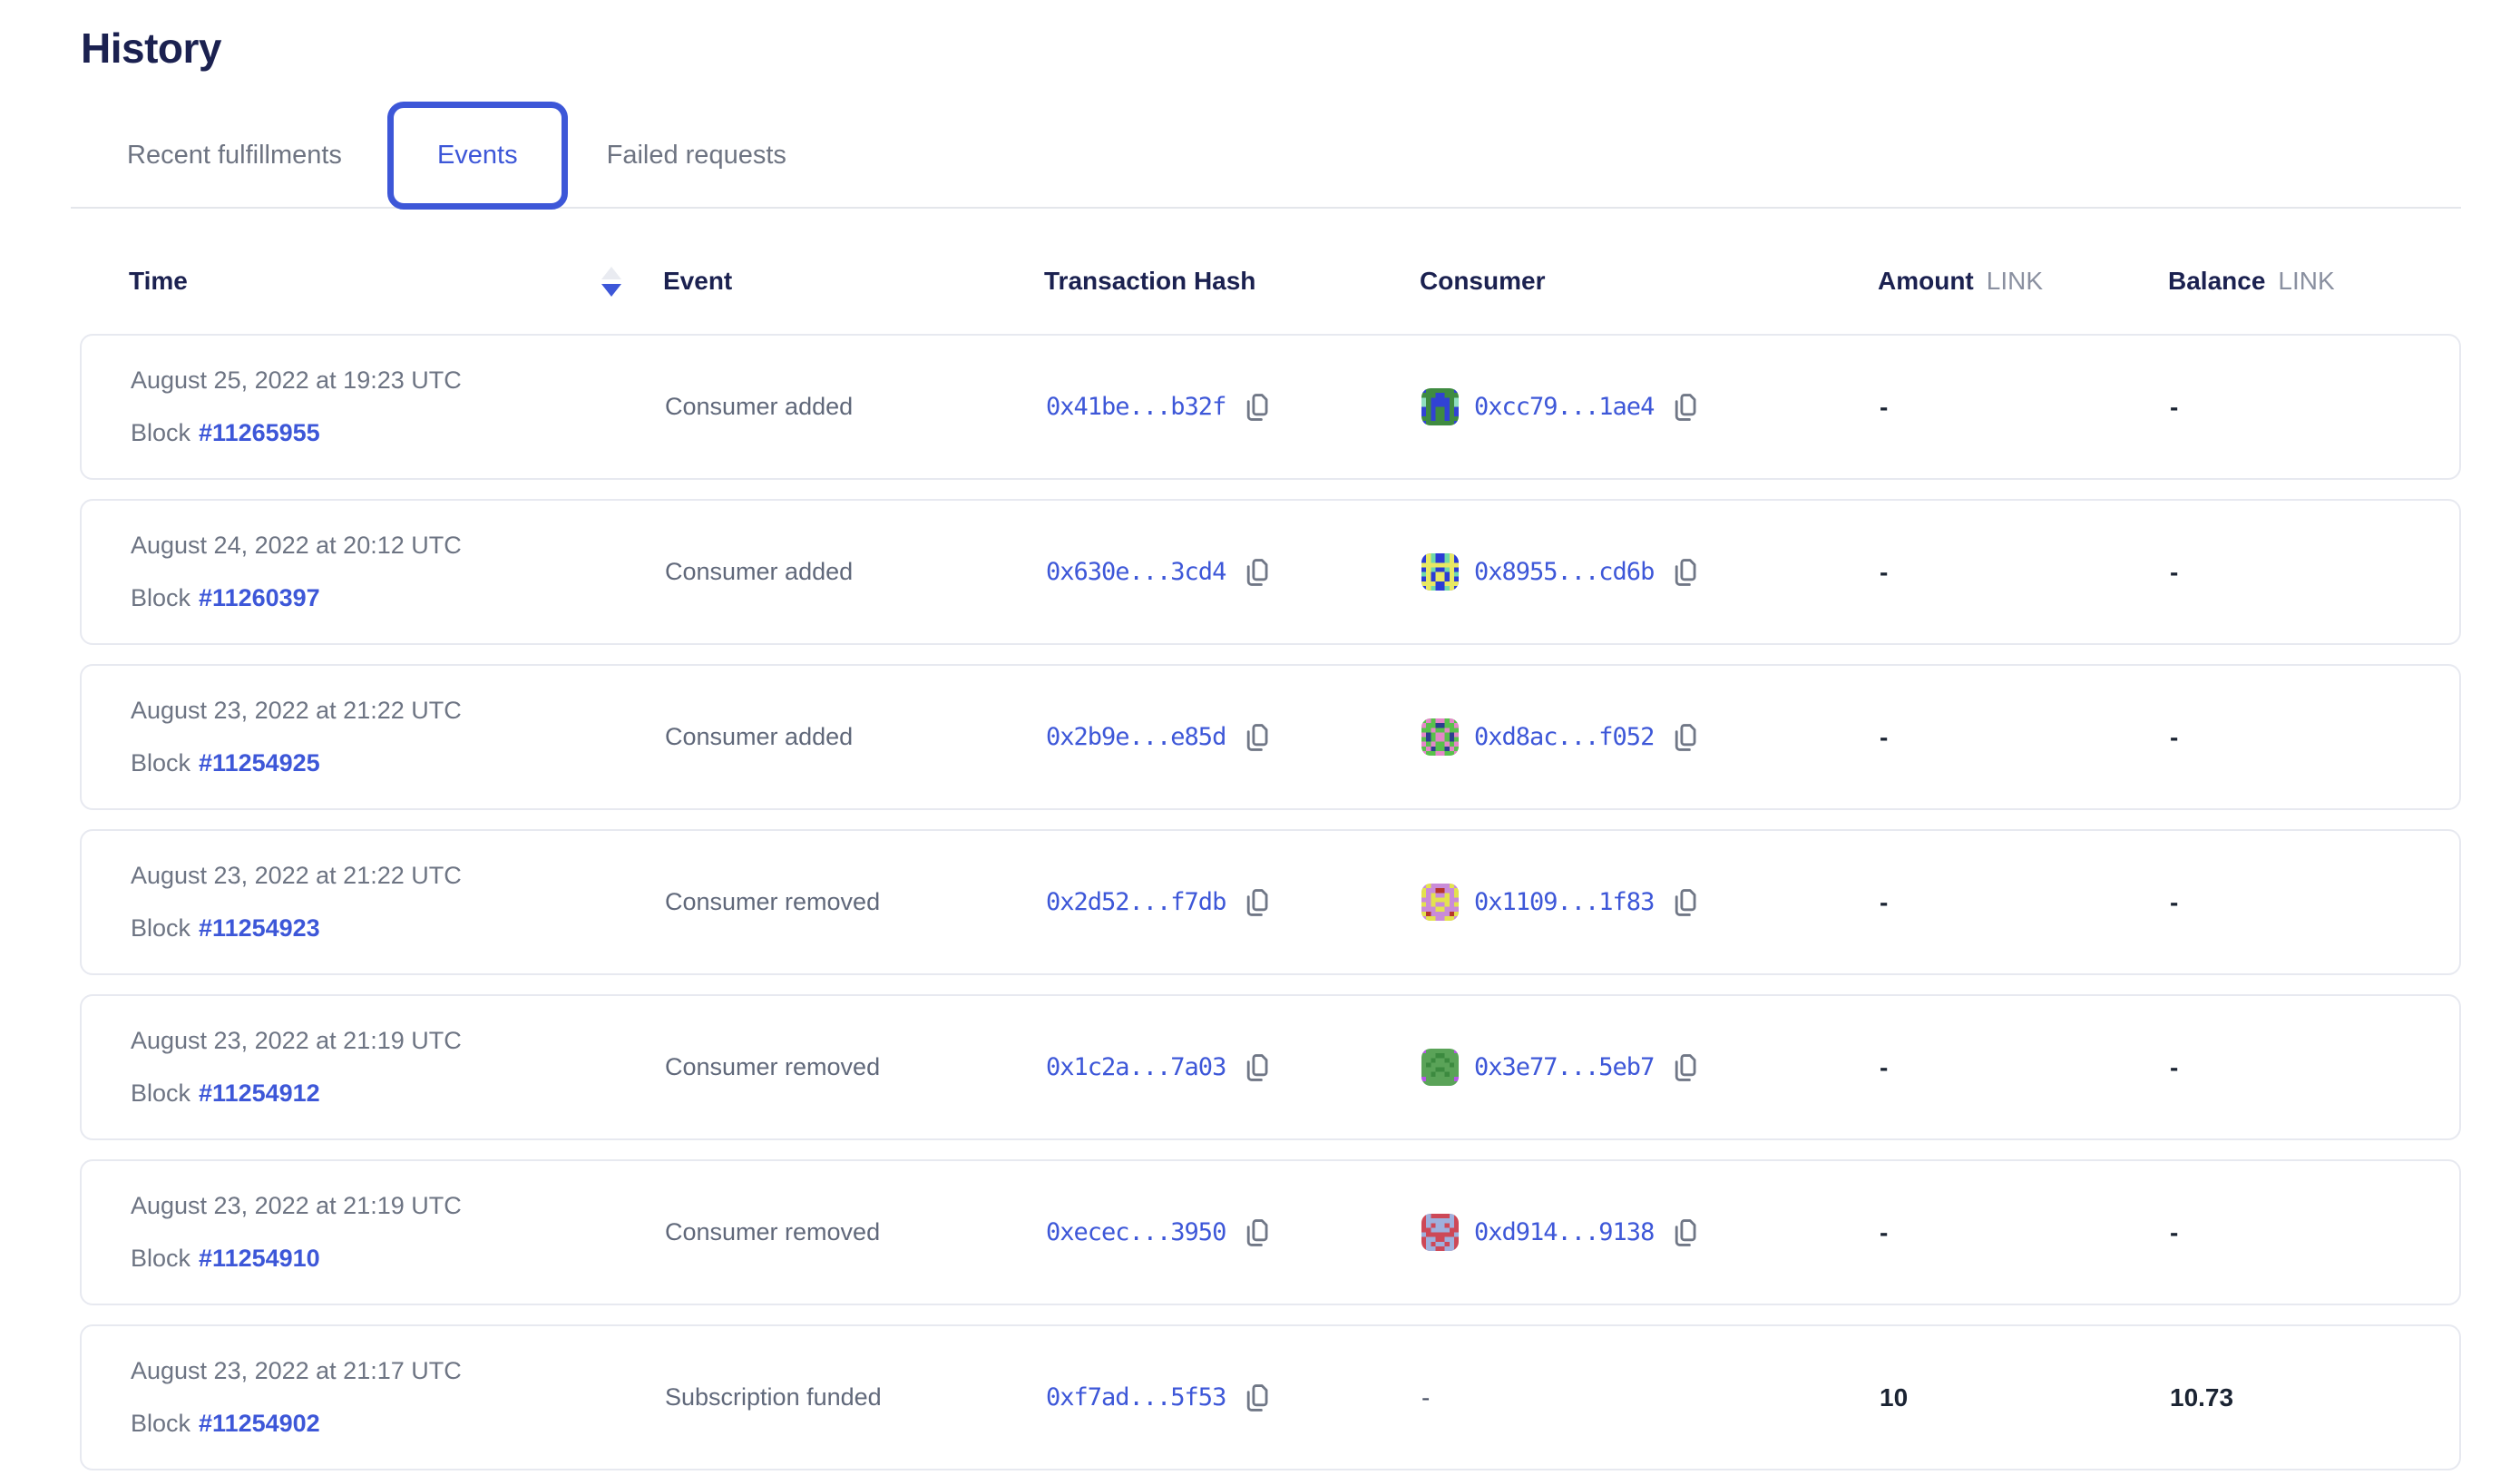 The width and height of the screenshot is (2520, 1475). I want to click on tab-failed-requests: Failed requests, so click(696, 155).